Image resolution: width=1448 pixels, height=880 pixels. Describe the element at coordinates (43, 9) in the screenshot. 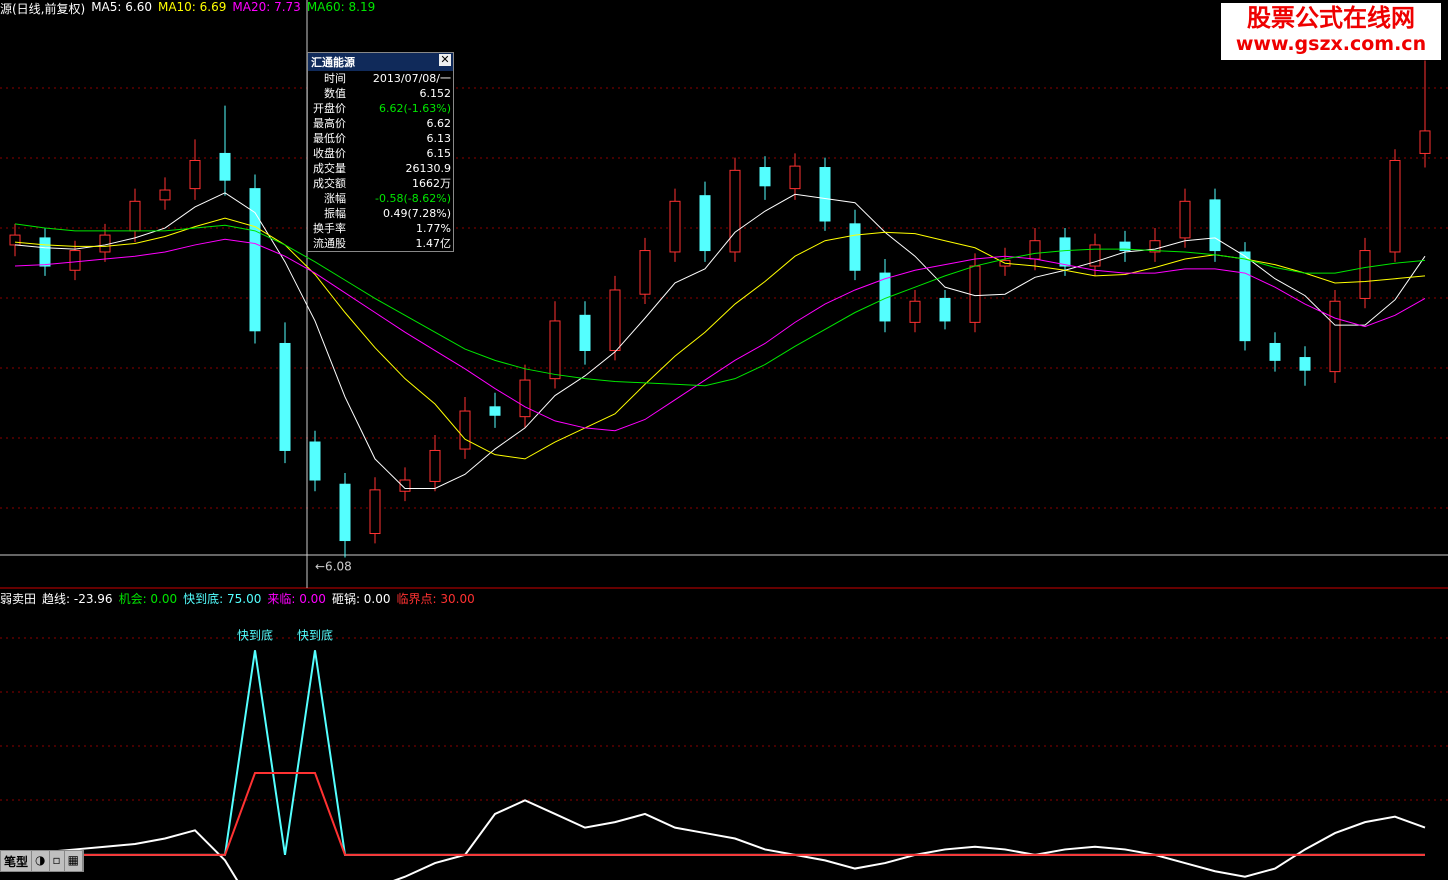

I see `chart-title: 源(日线,前复权)` at that location.